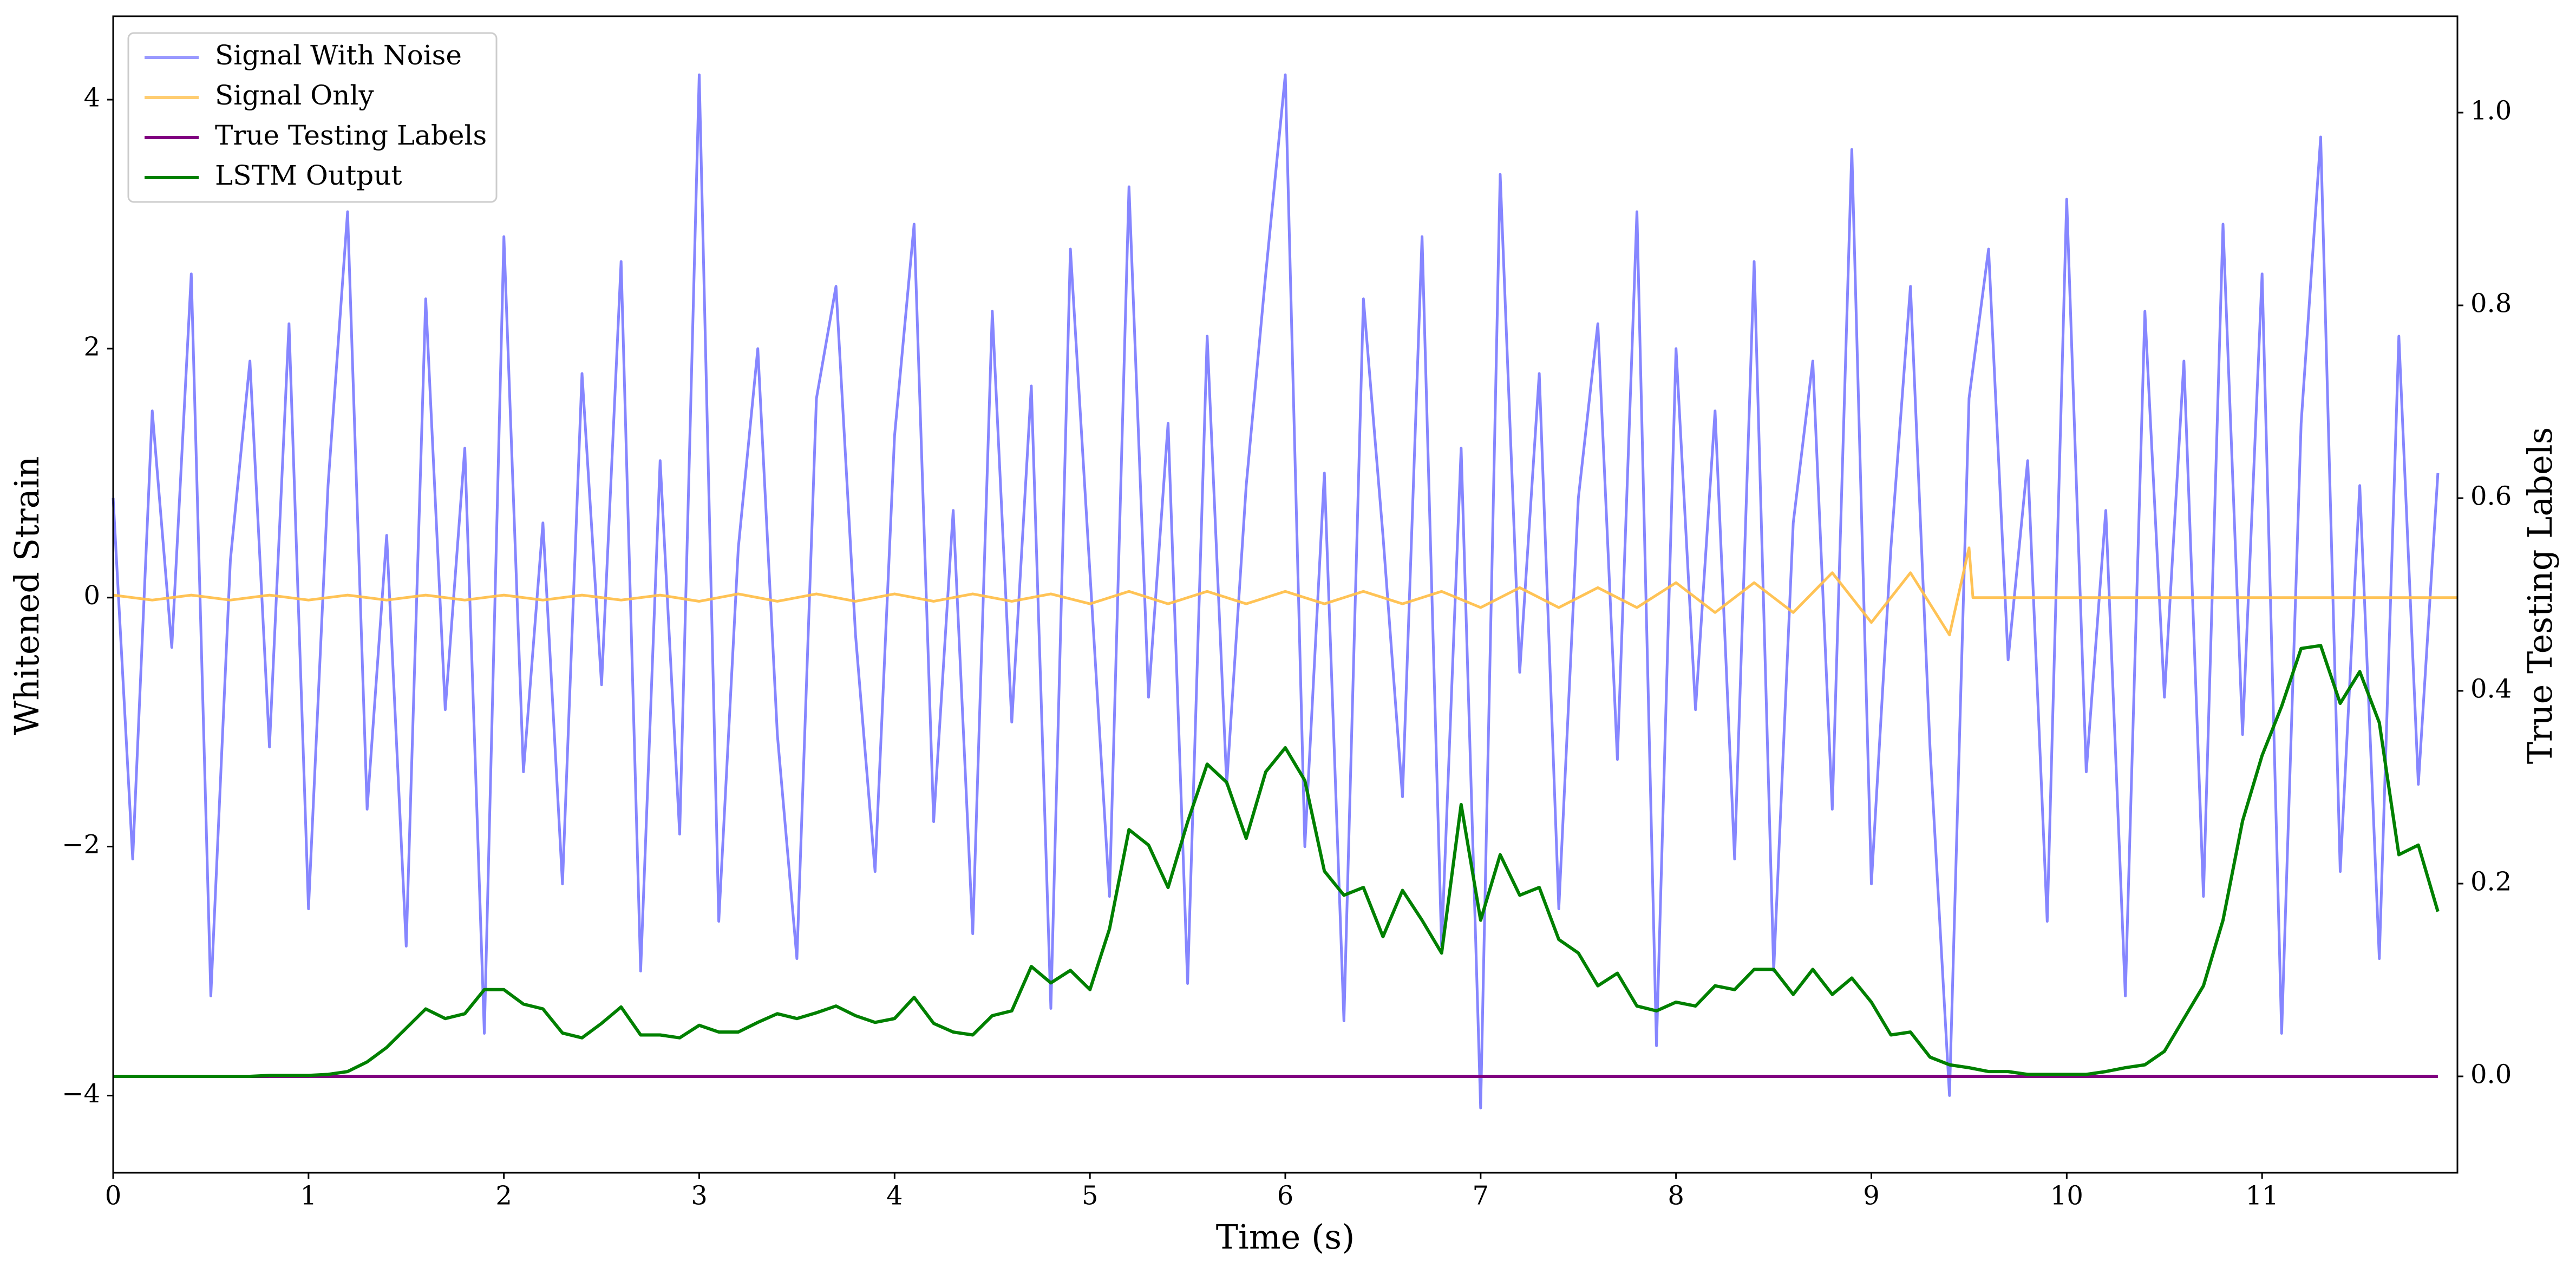  Describe the element at coordinates (92, 346) in the screenshot. I see `y-tick-label: 2` at that location.